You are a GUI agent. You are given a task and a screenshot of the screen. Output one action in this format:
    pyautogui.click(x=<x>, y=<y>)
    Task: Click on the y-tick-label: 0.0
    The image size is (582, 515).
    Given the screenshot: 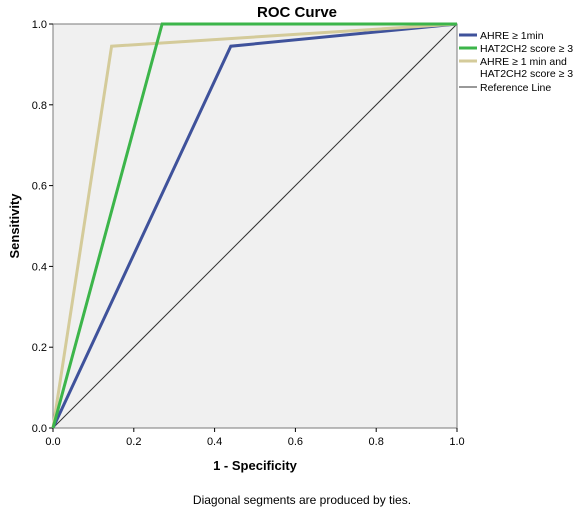 What is the action you would take?
    pyautogui.click(x=39, y=429)
    